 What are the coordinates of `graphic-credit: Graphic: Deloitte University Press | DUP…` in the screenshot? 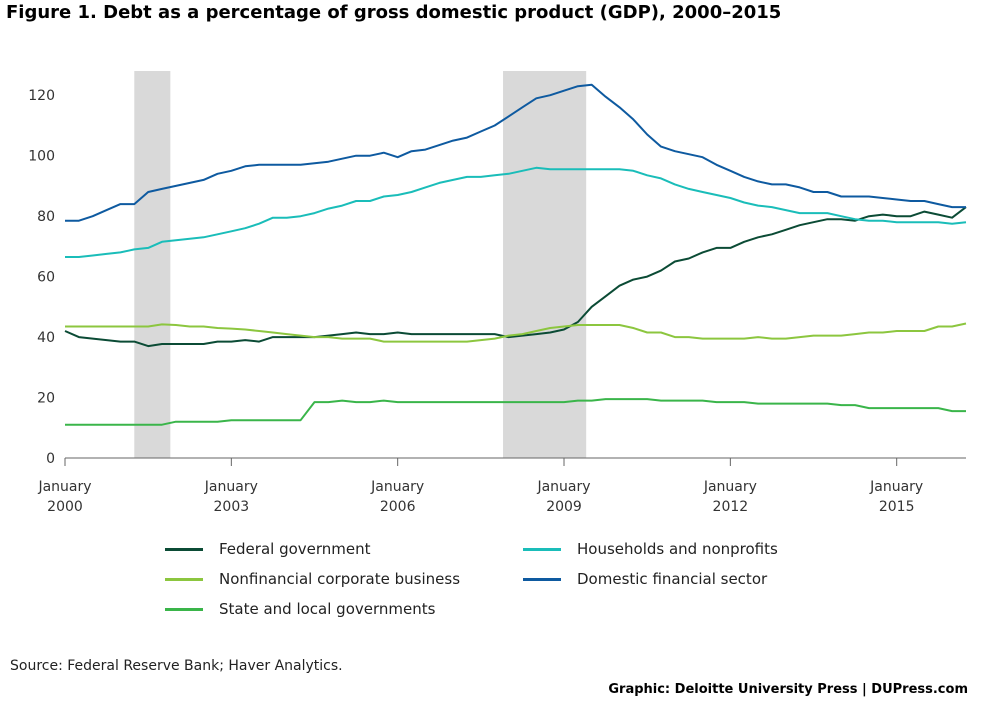 It's located at (788, 689).